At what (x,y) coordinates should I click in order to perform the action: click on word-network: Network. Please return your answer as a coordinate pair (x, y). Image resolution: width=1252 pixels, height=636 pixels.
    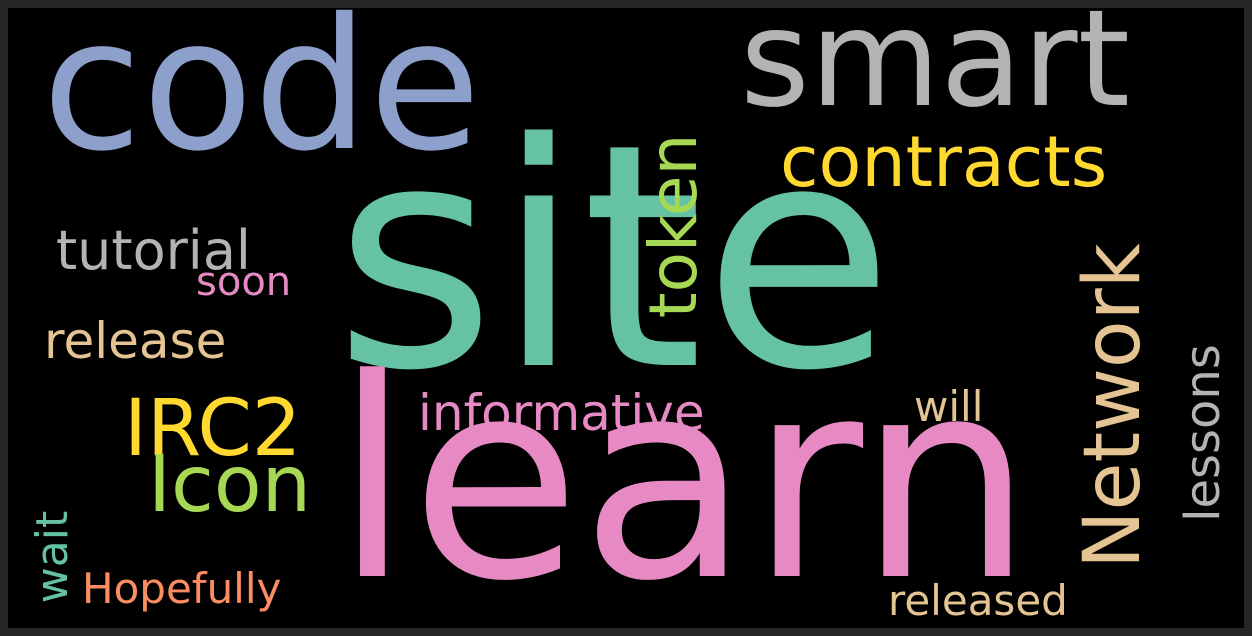
    Looking at the image, I should click on (1113, 406).